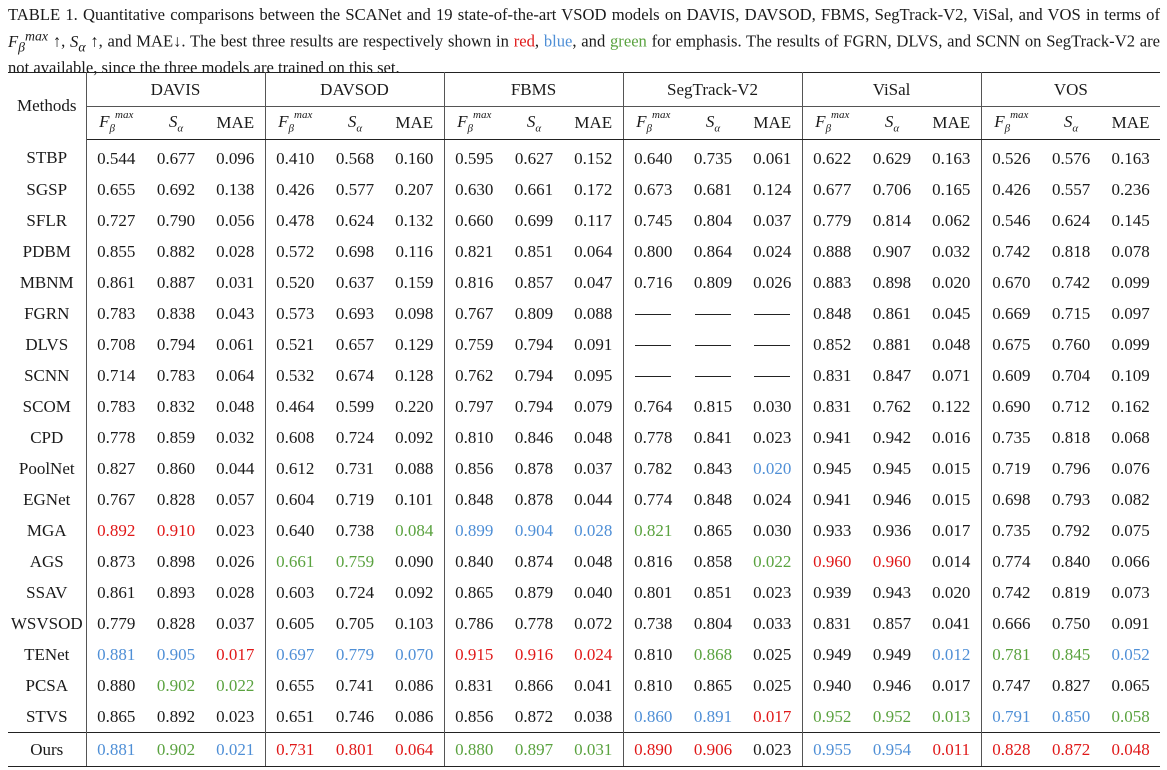 The height and width of the screenshot is (770, 1167). What do you see at coordinates (892, 220) in the screenshot?
I see `score-cell: 0.814` at bounding box center [892, 220].